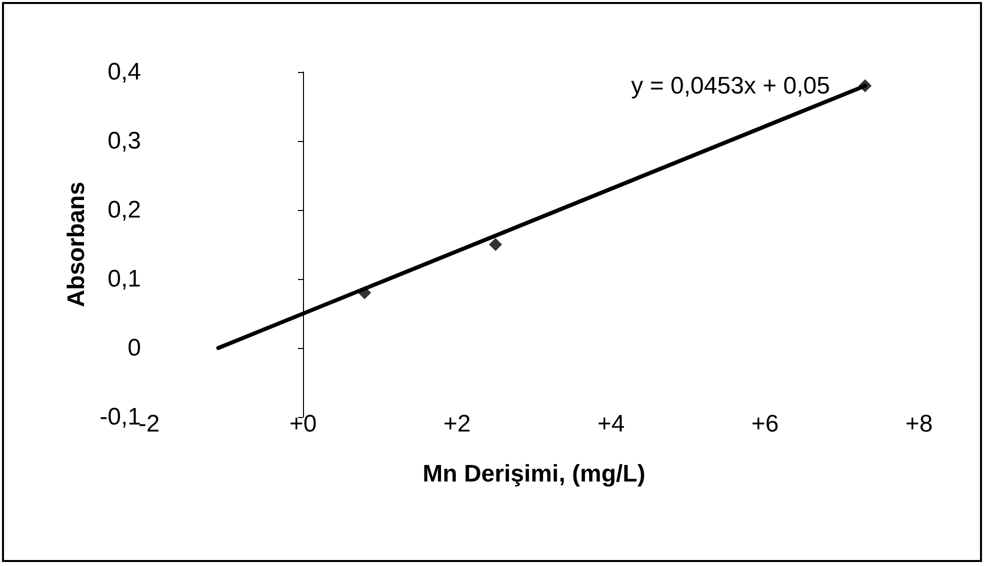  What do you see at coordinates (124, 141) in the screenshot?
I see `y-tick-label: 0,3` at bounding box center [124, 141].